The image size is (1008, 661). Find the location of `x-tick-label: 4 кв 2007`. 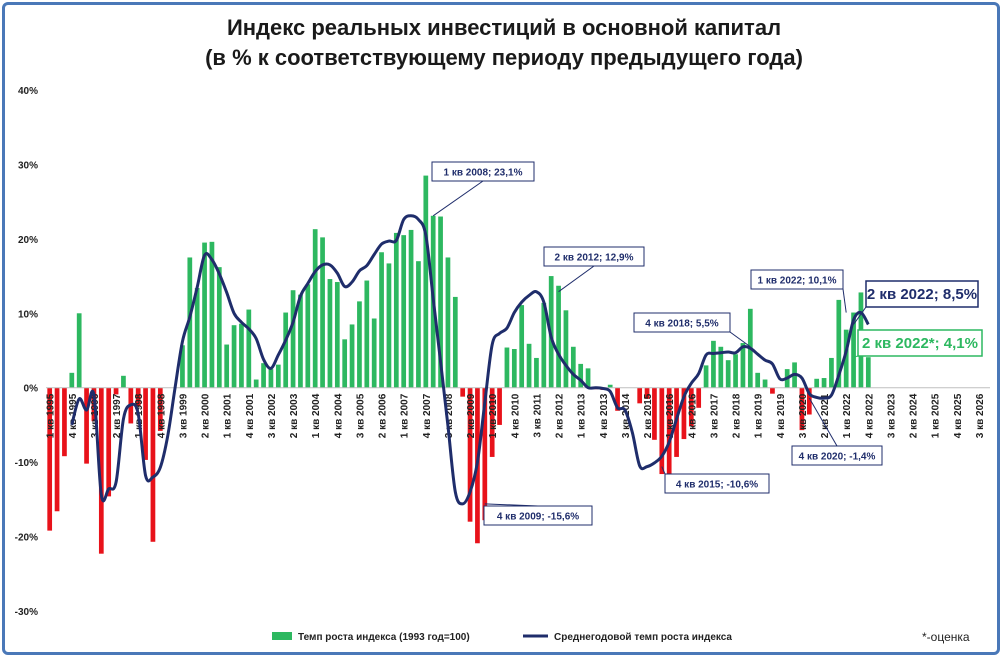

x-tick-label: 4 кв 2007 is located at coordinates (427, 415).